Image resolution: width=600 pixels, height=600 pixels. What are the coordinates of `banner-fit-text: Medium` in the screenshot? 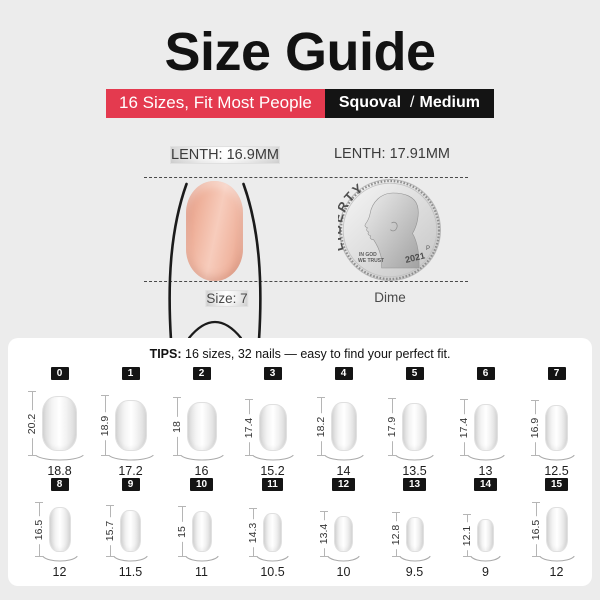 It's located at (449, 103).